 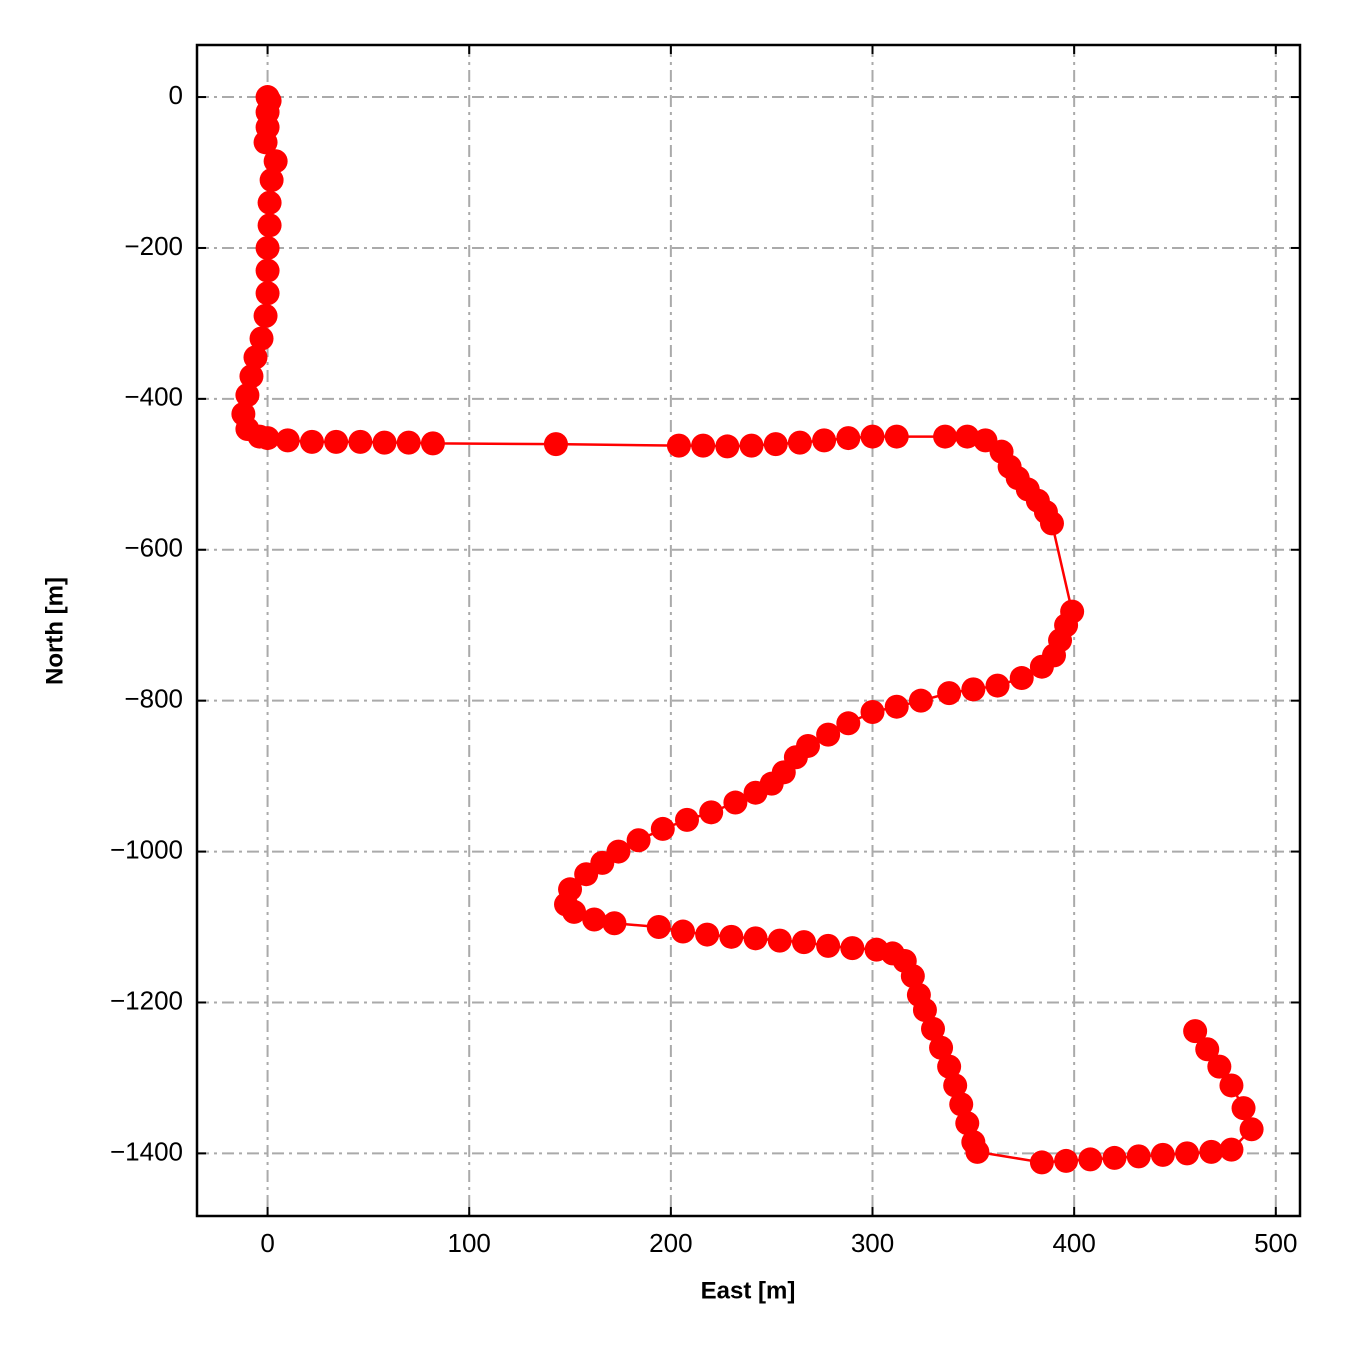 What do you see at coordinates (267, 1243) in the screenshot?
I see `x-tick-label: 0` at bounding box center [267, 1243].